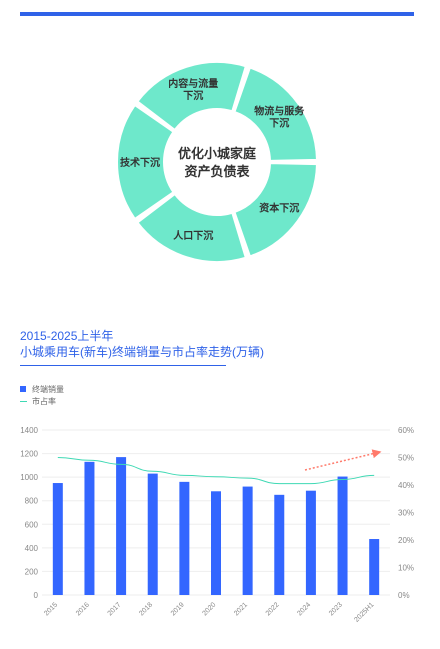 The image size is (440, 649). What do you see at coordinates (36, 595) in the screenshot?
I see `y-left-tick-label: 0` at bounding box center [36, 595].